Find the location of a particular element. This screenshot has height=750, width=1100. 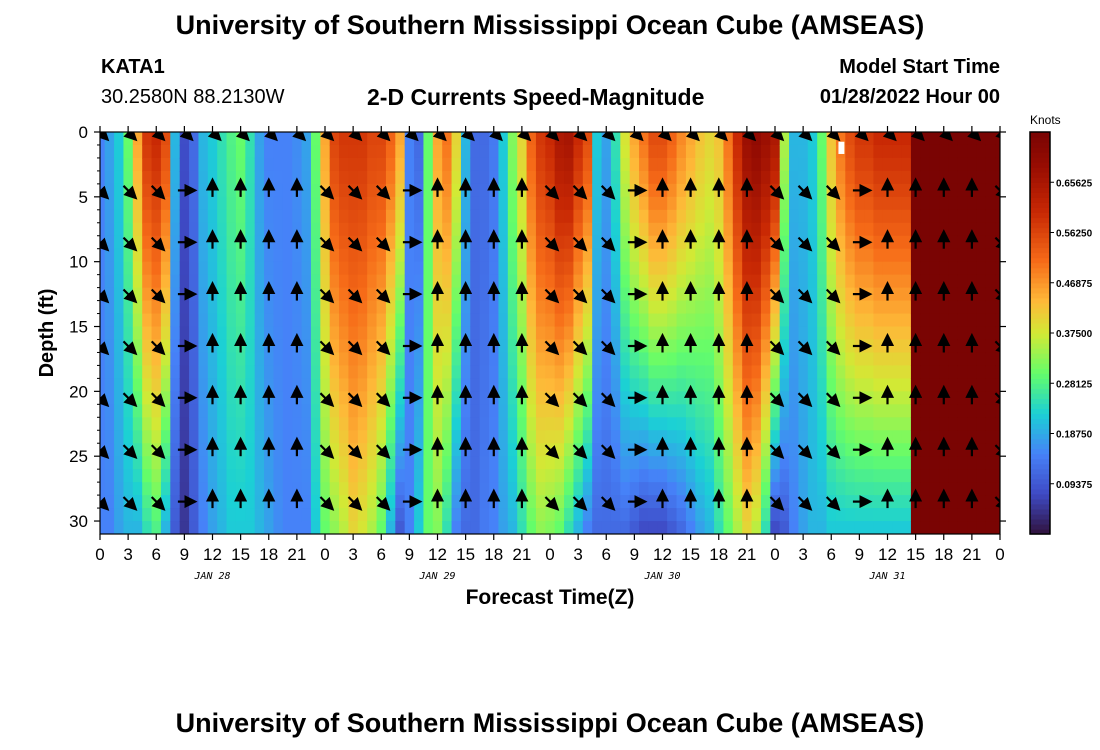

current-vector-arrow is located at coordinates (355, 503).